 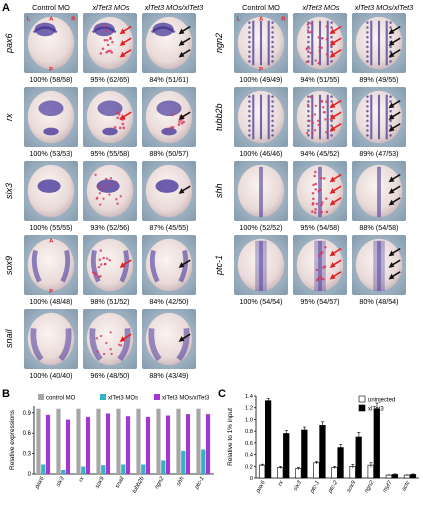 What do you see at coordinates (333, 487) in the screenshot?
I see `c-category-label: ptc-2` at bounding box center [333, 487].